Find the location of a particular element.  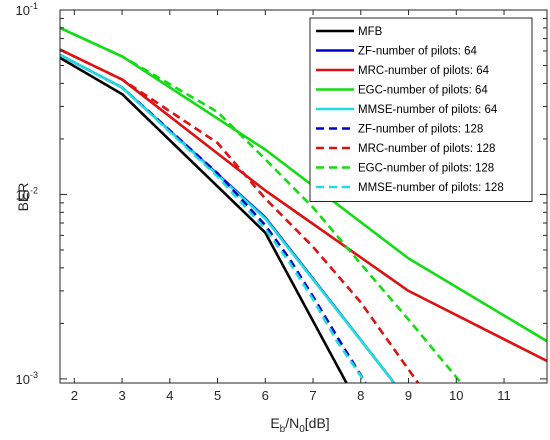

y-tick-label: 10⁻³ is located at coordinates (27, 378).